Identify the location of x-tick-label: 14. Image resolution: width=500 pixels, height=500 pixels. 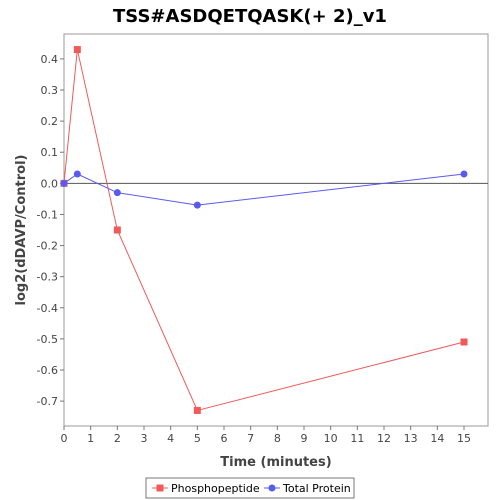
(437, 438).